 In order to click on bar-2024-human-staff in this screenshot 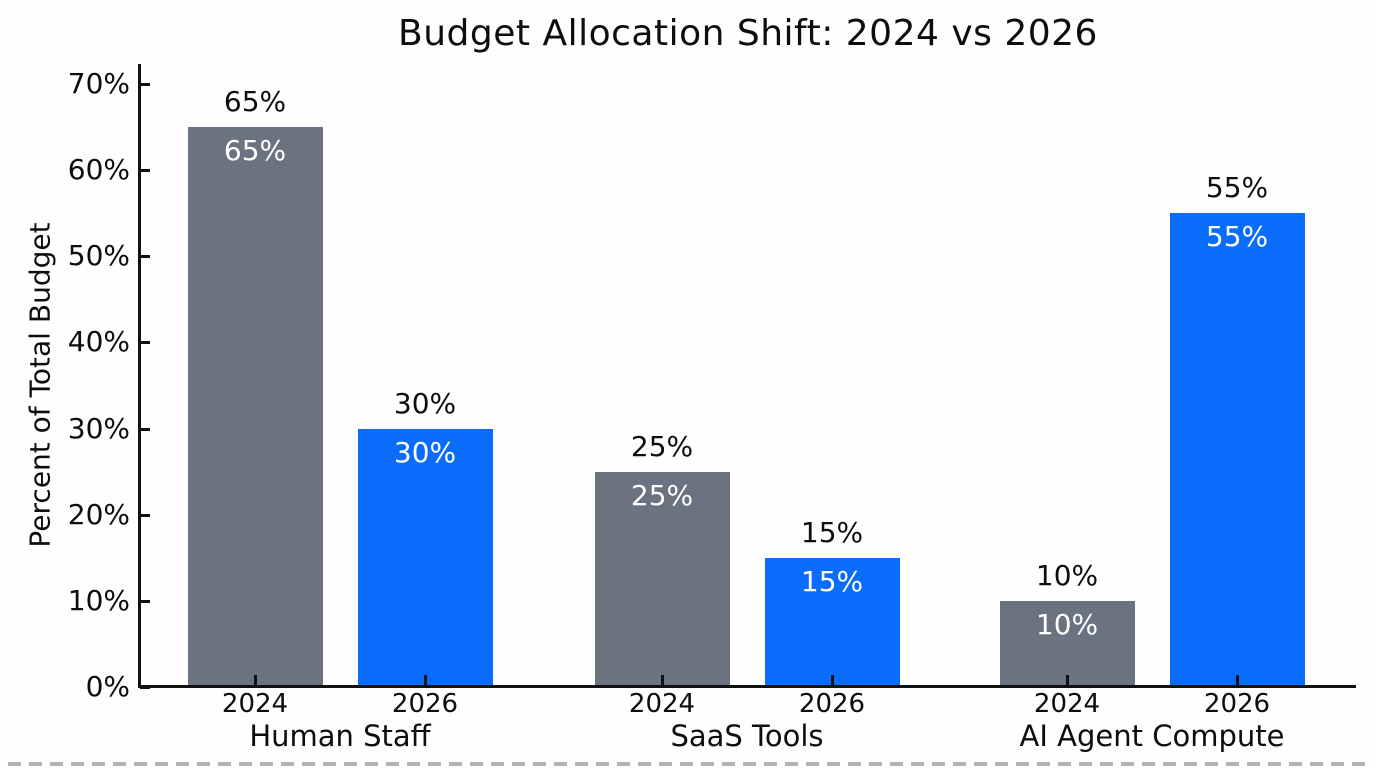, I will do `click(255, 407)`.